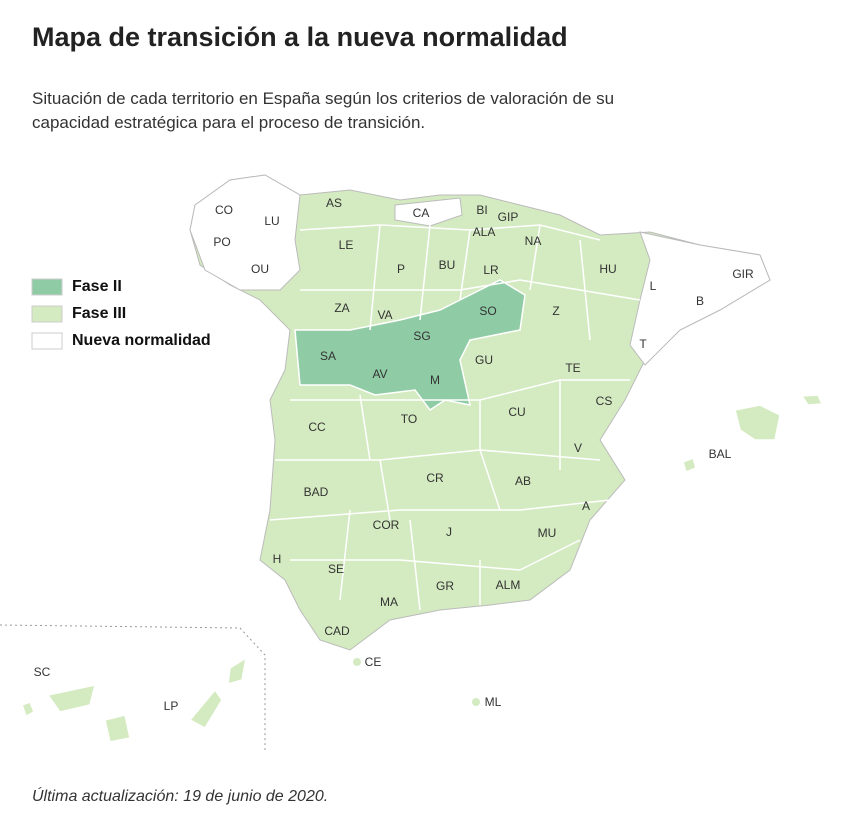 This screenshot has width=850, height=832. I want to click on cantabria, so click(428, 212).